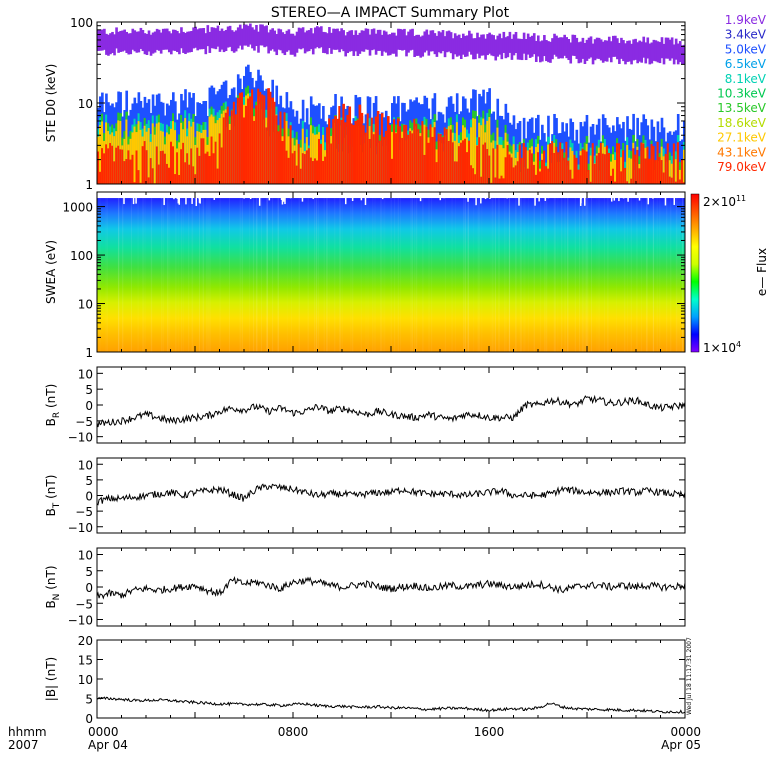 This screenshot has width=780, height=784. I want to click on bt-frame, so click(391, 495).